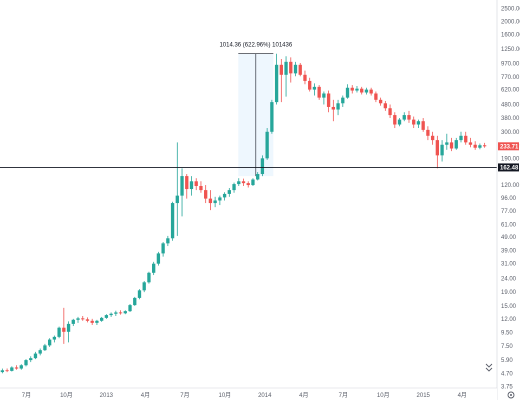 The height and width of the screenshot is (405, 520). I want to click on time-axis: 7月 10月 2013 4月 7月 10月 2014 4月 7月 10月 2015 4月, so click(248, 393).